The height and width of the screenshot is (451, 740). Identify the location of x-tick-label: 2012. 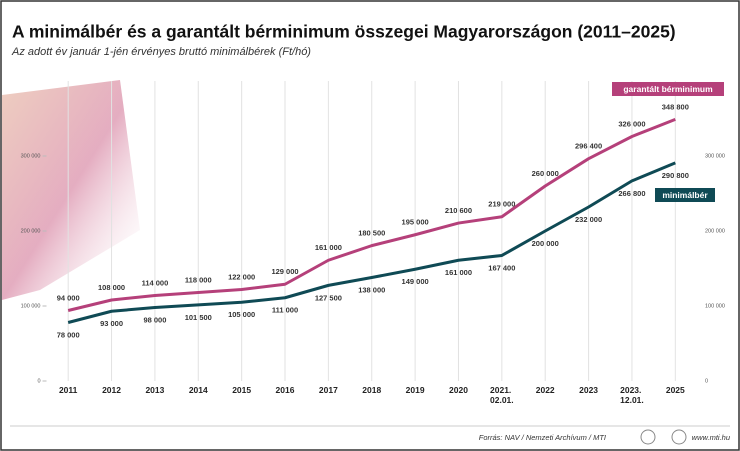
(111, 390).